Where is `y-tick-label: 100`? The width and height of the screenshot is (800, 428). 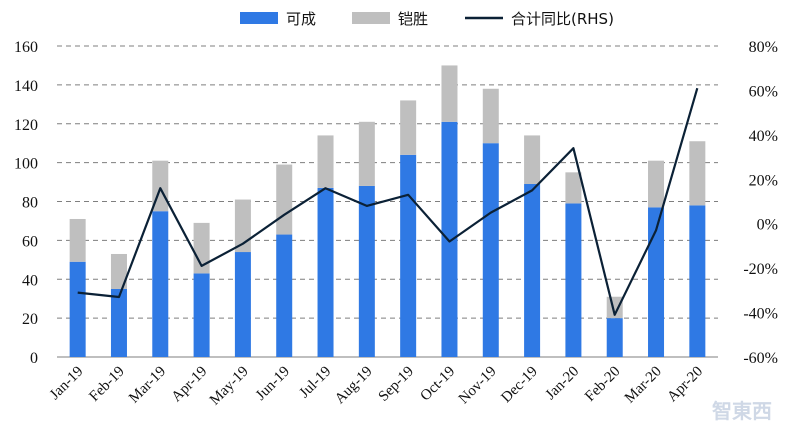 y-tick-label: 100 is located at coordinates (26, 164).